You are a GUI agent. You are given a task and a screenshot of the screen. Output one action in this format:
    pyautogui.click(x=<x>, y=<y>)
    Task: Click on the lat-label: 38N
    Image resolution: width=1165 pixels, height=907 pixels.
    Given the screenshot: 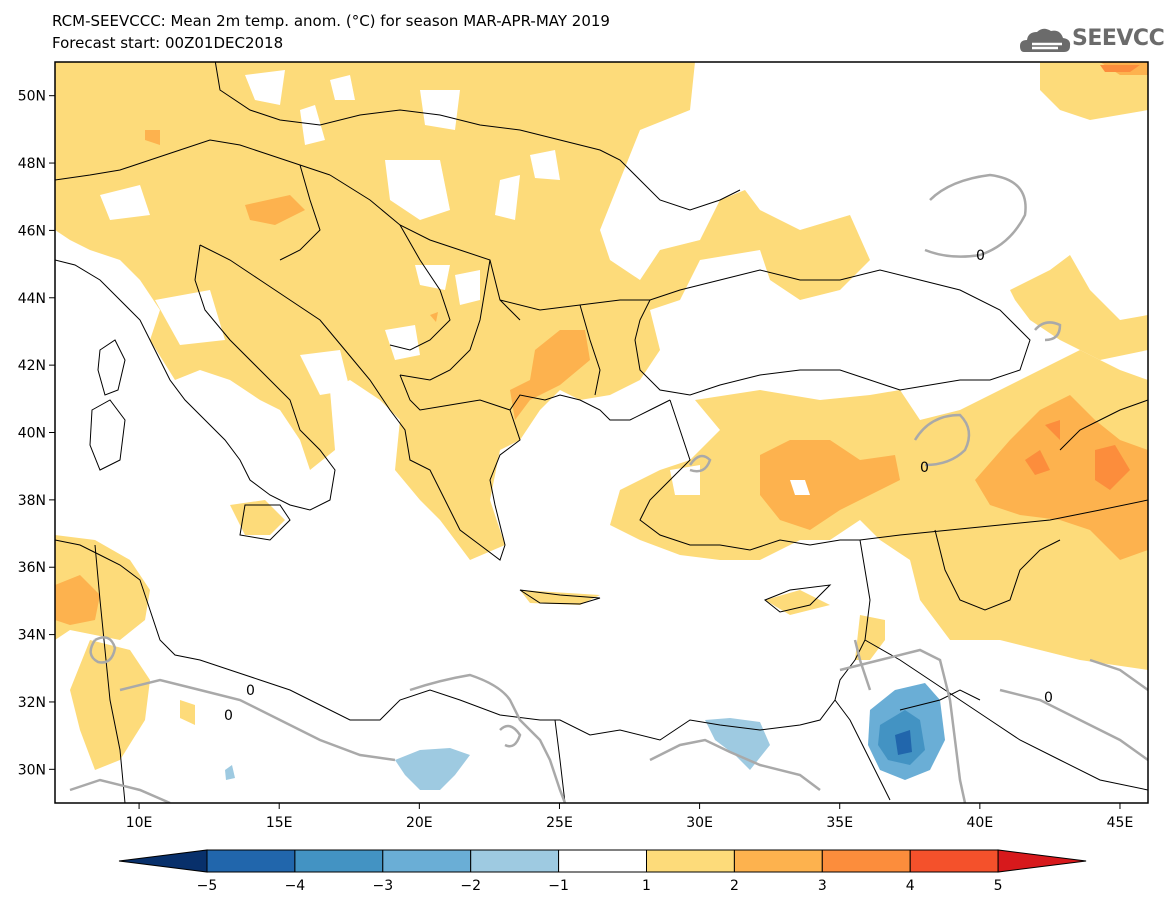 What is the action you would take?
    pyautogui.click(x=32, y=501)
    